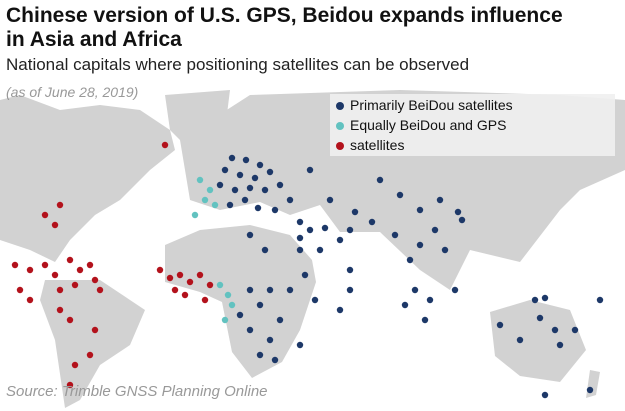  Describe the element at coordinates (72, 92) in the screenshot. I see `date-note: (as of June 28, 2019)` at that location.